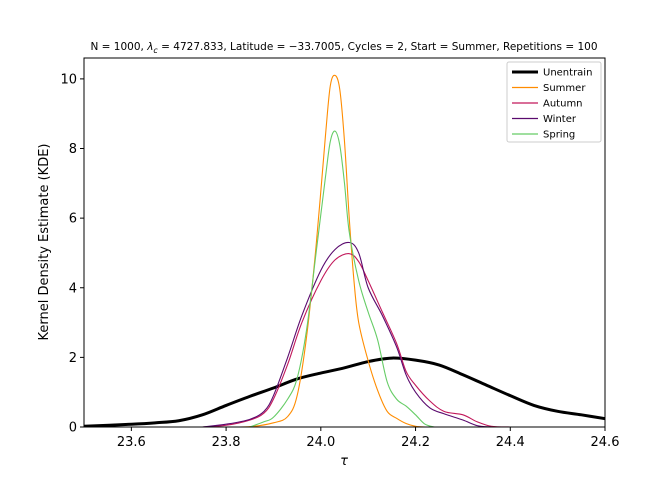 Image resolution: width=672 pixels, height=480 pixels. Describe the element at coordinates (559, 135) in the screenshot. I see `legend-label-spring: Spring` at that location.